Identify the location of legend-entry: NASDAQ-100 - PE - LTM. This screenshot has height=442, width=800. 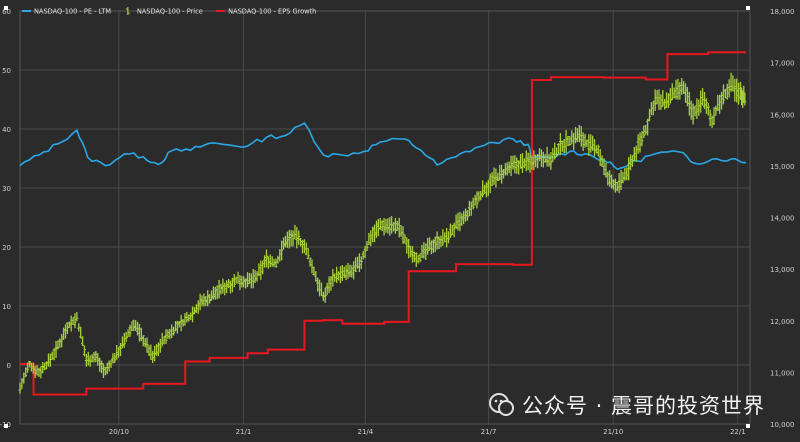
(66, 12).